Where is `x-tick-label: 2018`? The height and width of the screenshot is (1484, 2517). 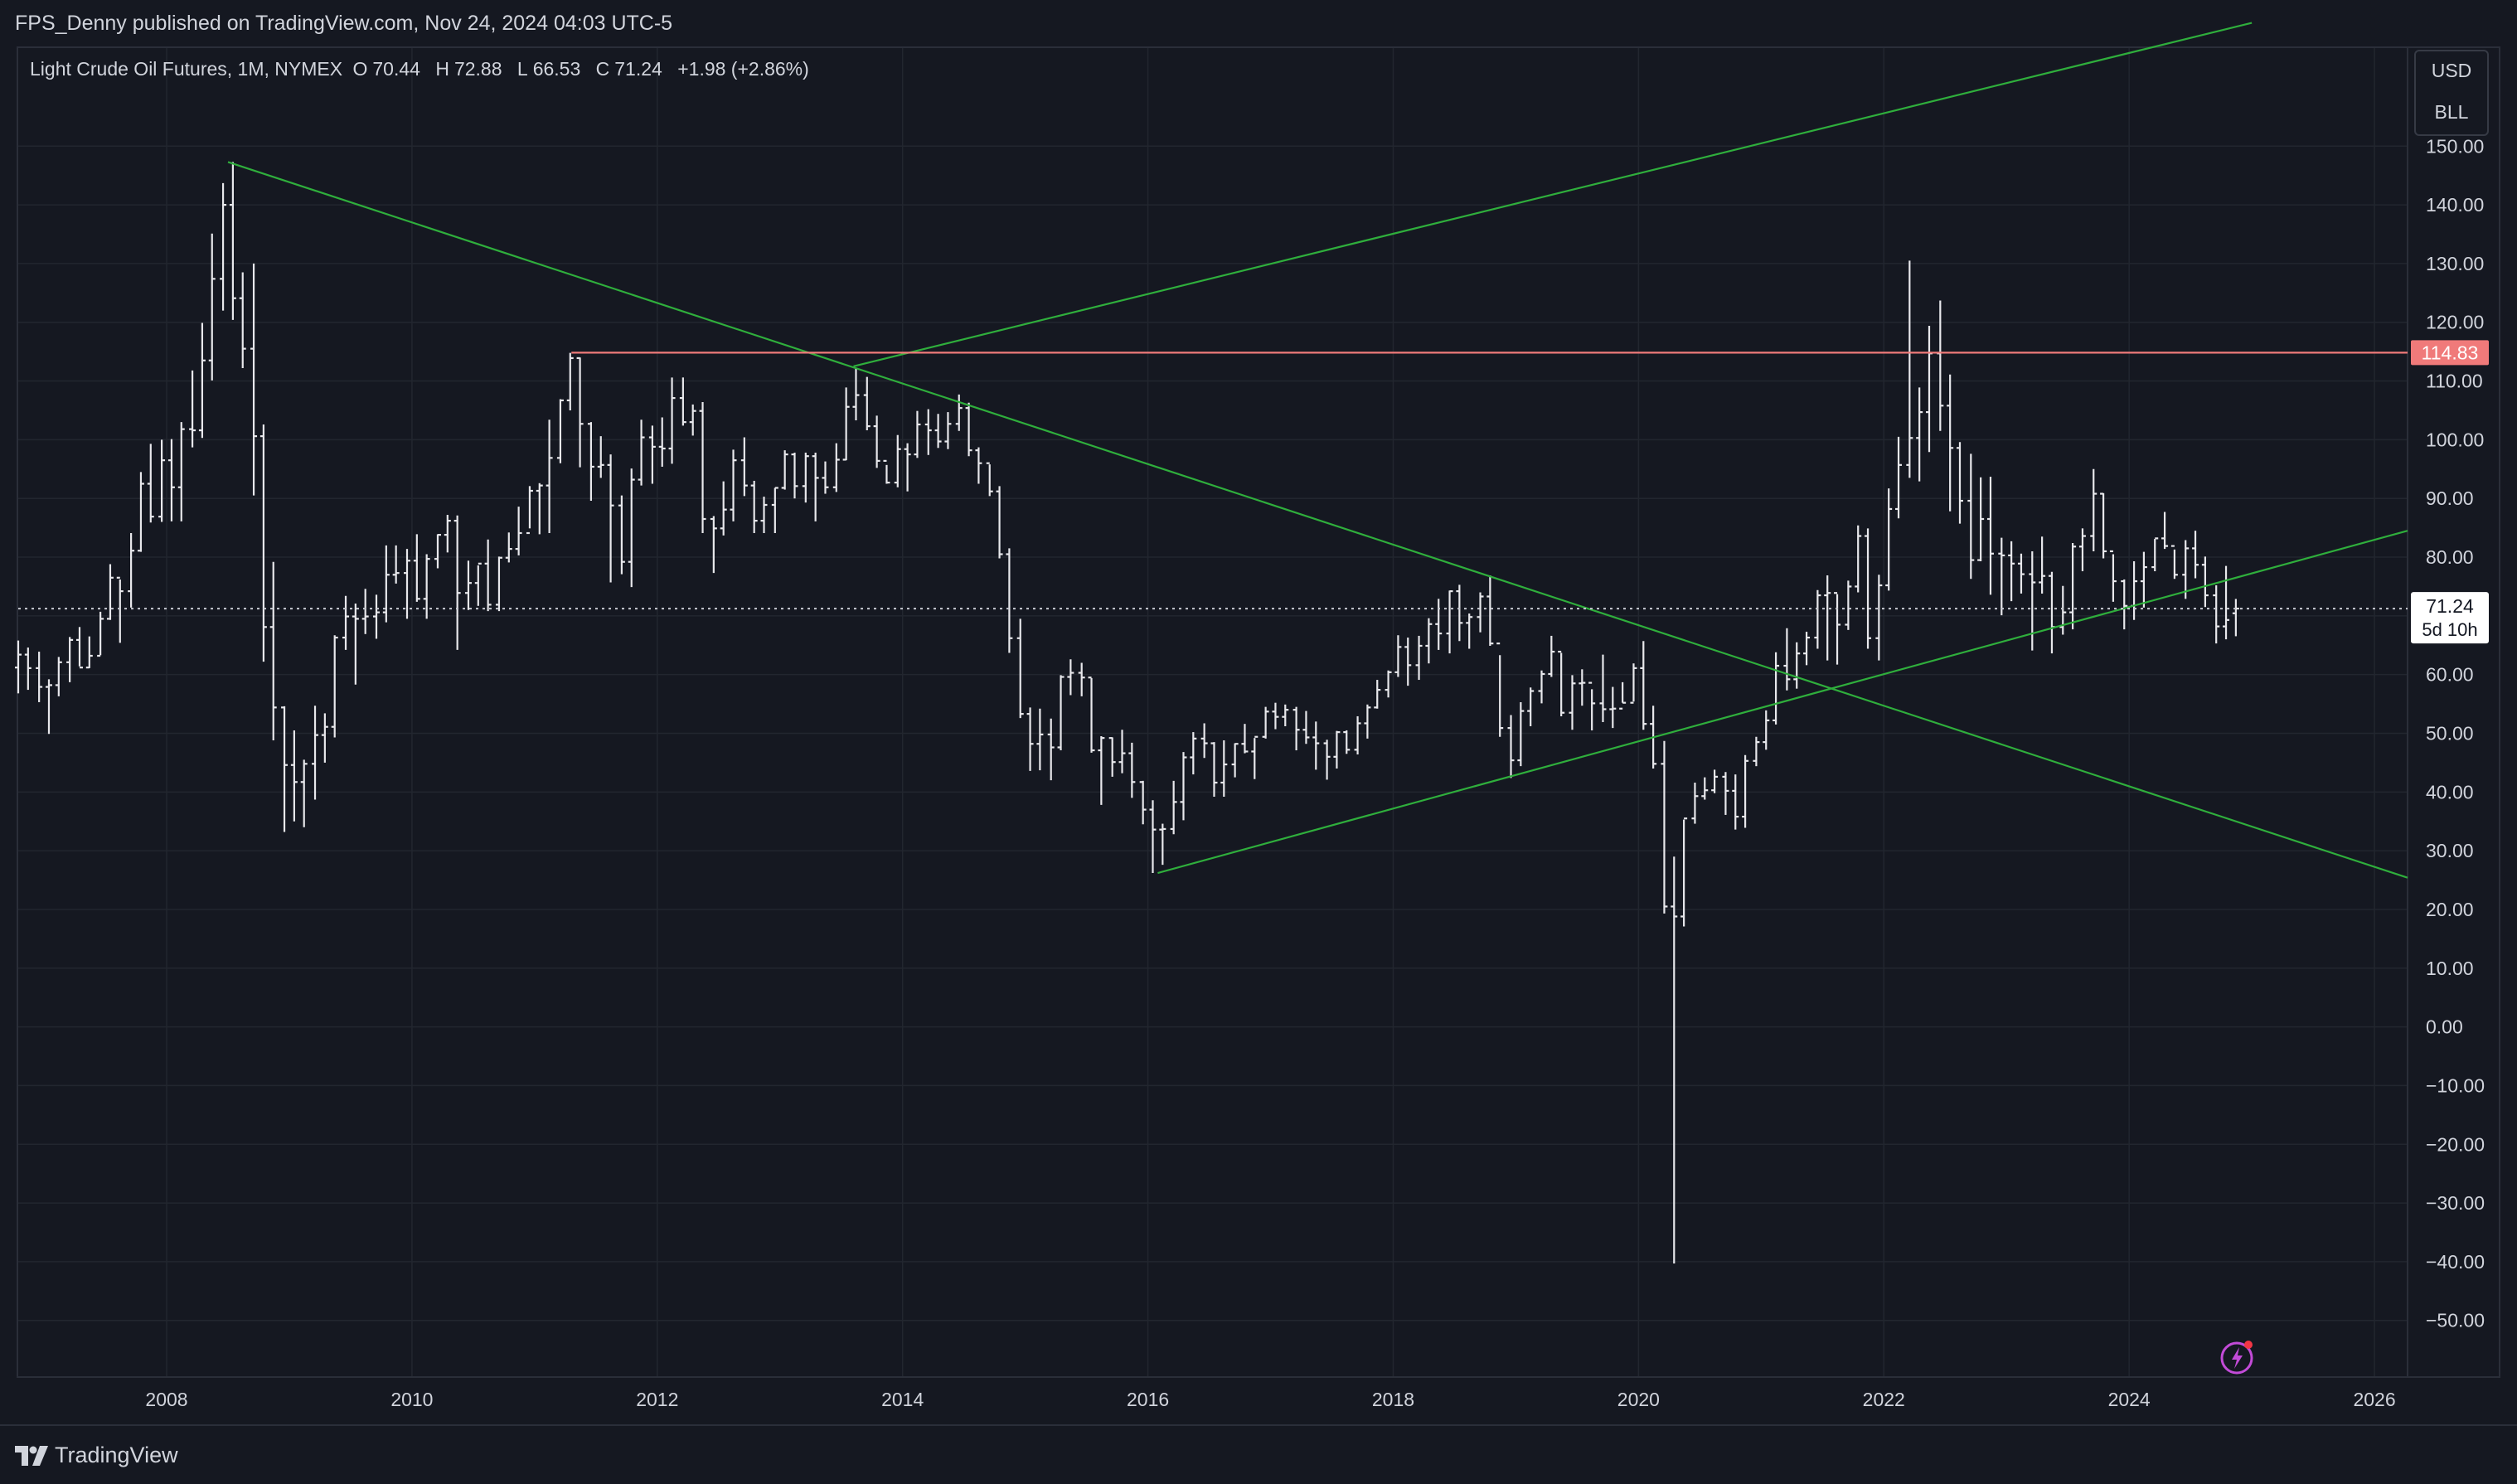
x-tick-label: 2018 is located at coordinates (1393, 1400).